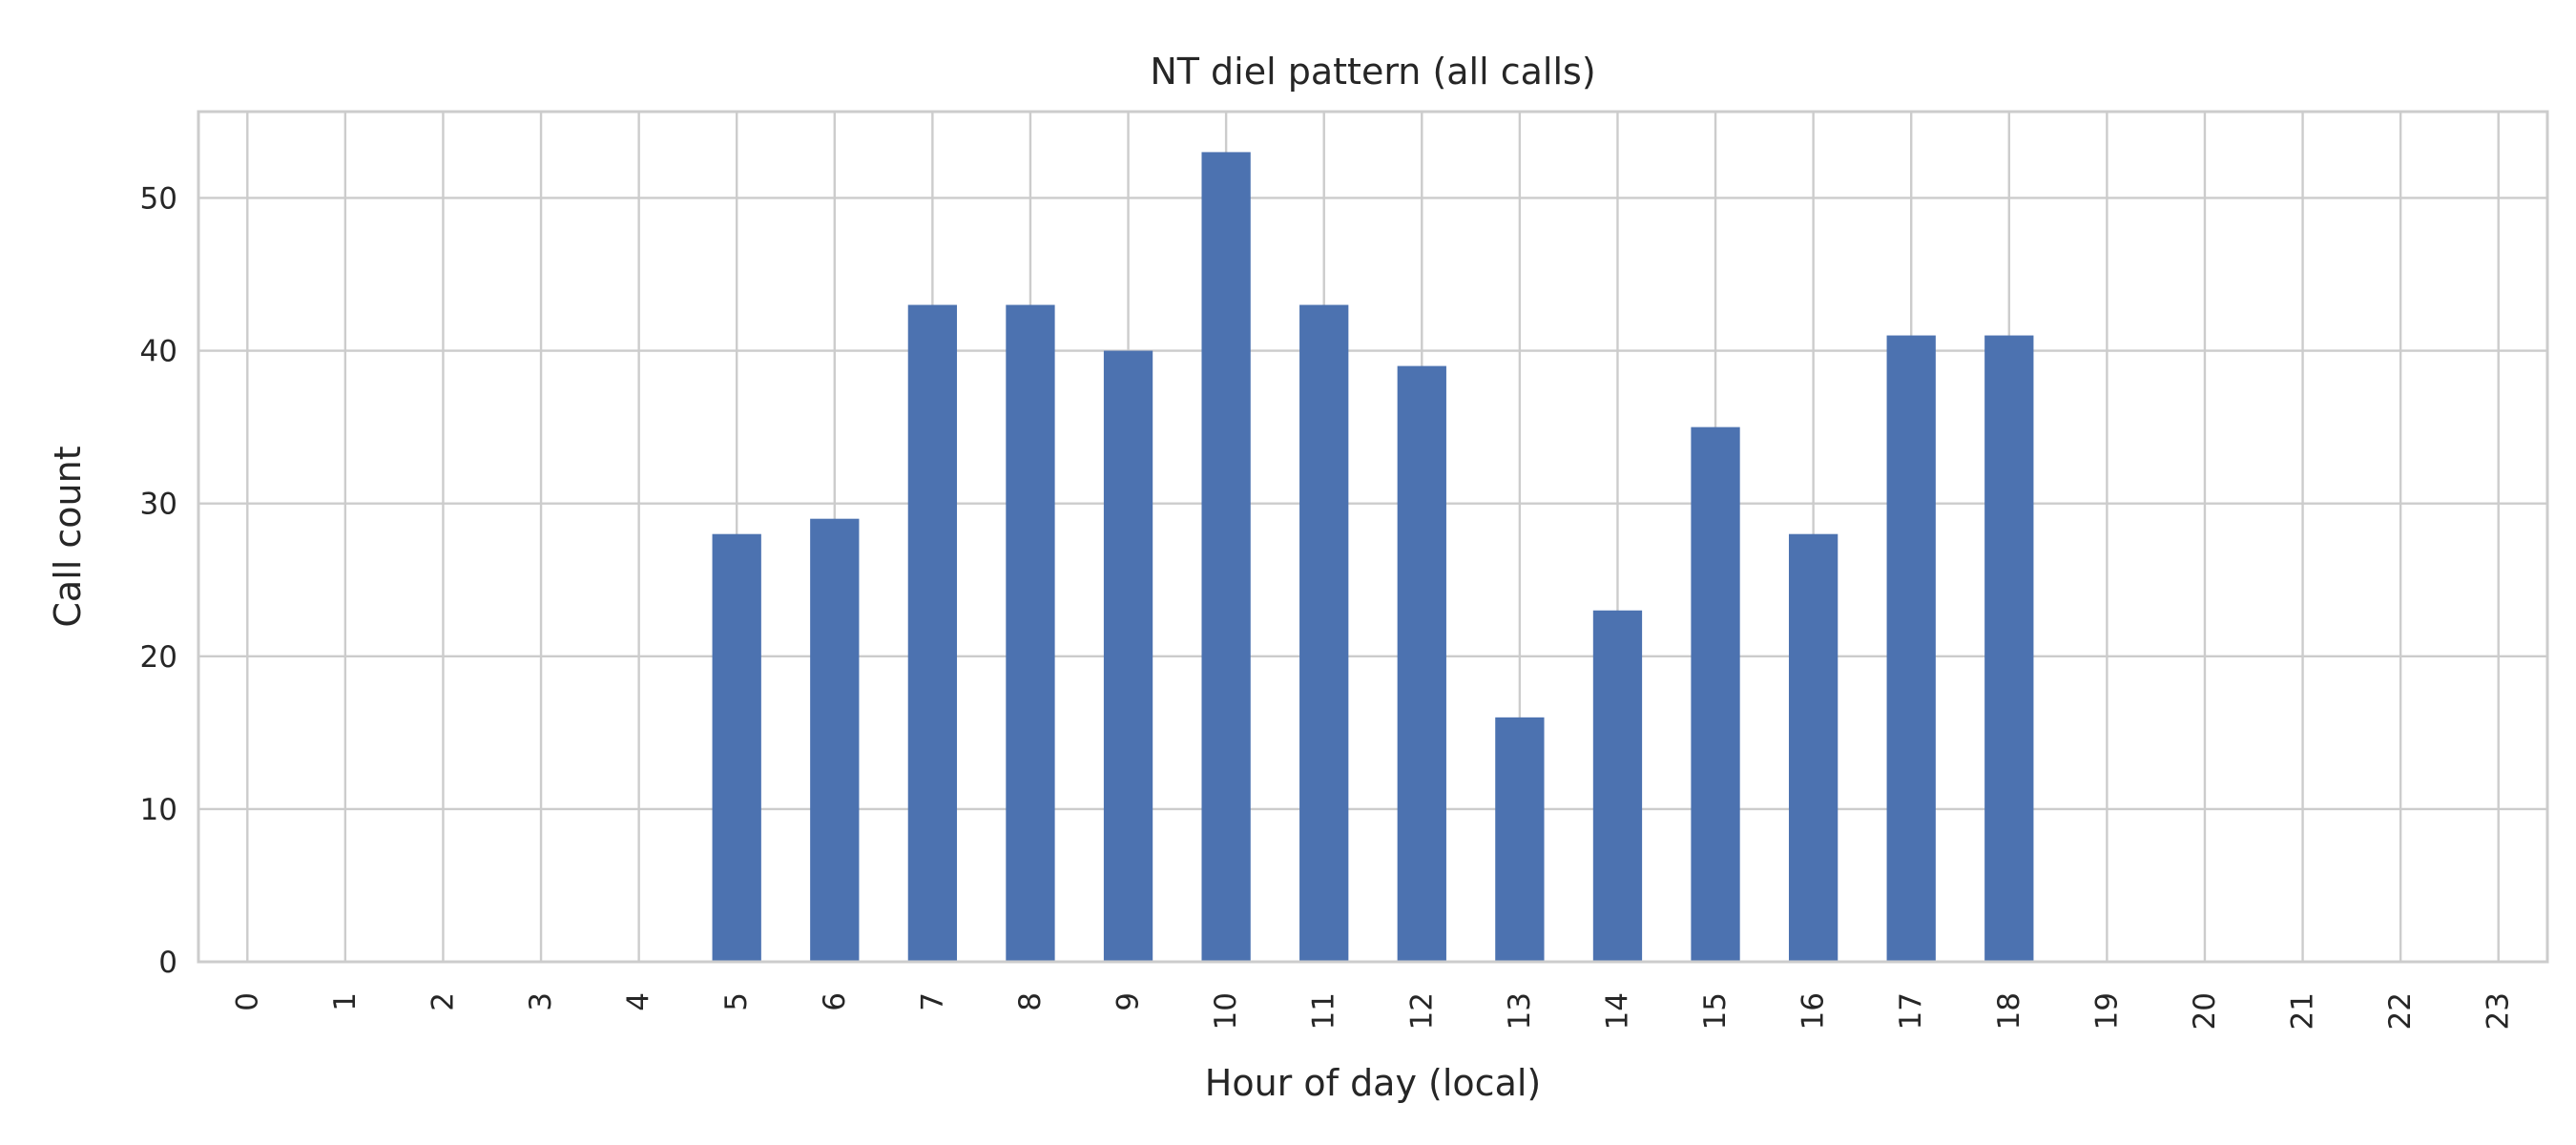  Describe the element at coordinates (541, 1001) in the screenshot. I see `x-tick-label: 3` at that location.